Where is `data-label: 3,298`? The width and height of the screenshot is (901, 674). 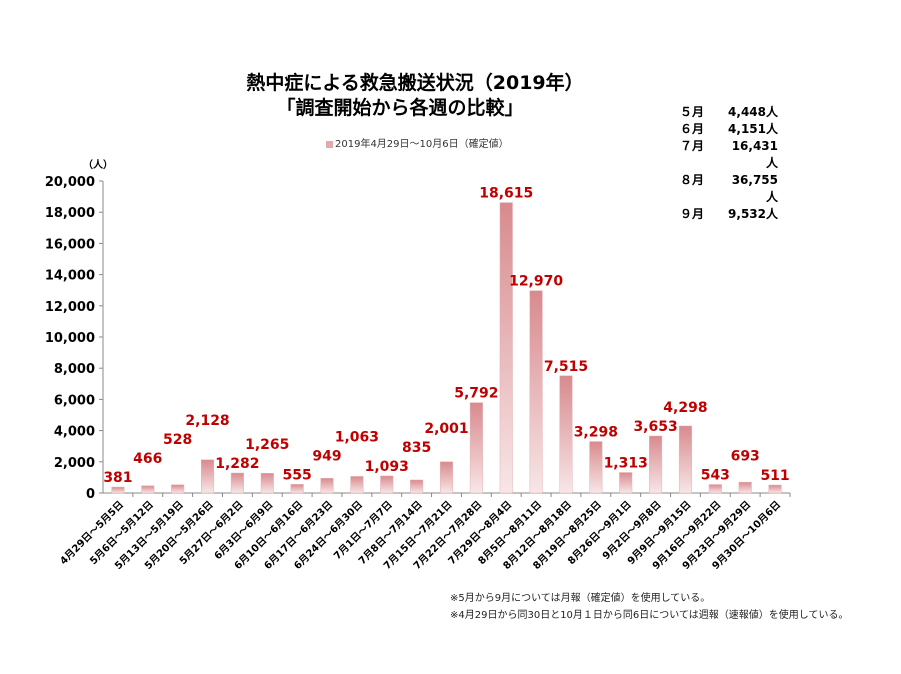 data-label: 3,298 is located at coordinates (596, 433).